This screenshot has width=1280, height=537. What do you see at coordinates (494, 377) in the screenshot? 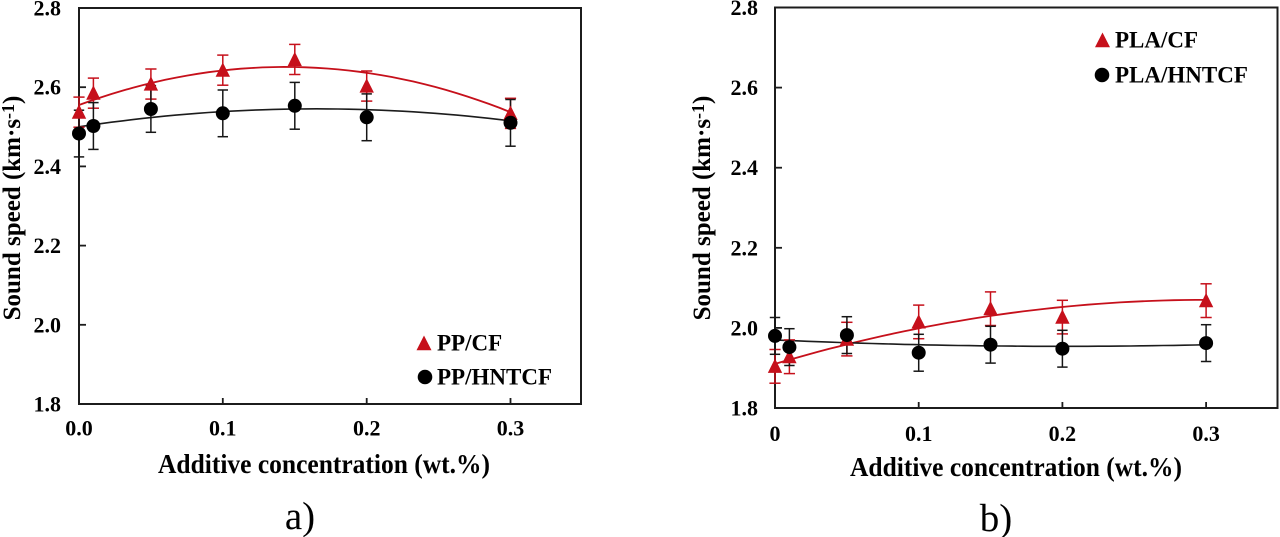
I see `svg-text: PP/HNTCF` at bounding box center [494, 377].